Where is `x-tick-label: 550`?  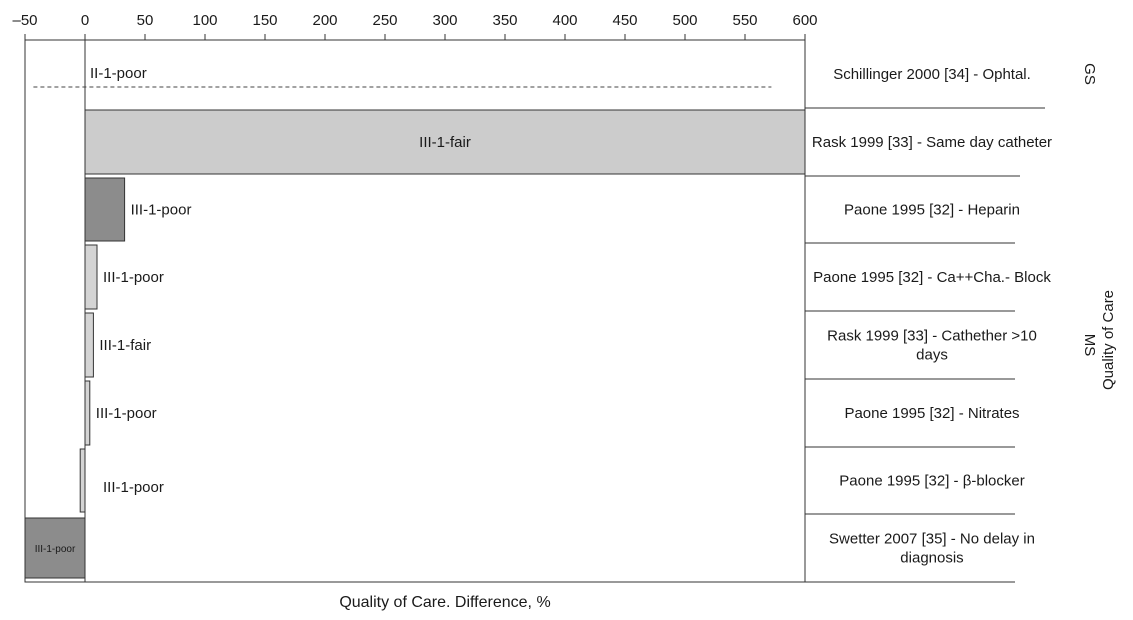
x-tick-label: 550 is located at coordinates (744, 20).